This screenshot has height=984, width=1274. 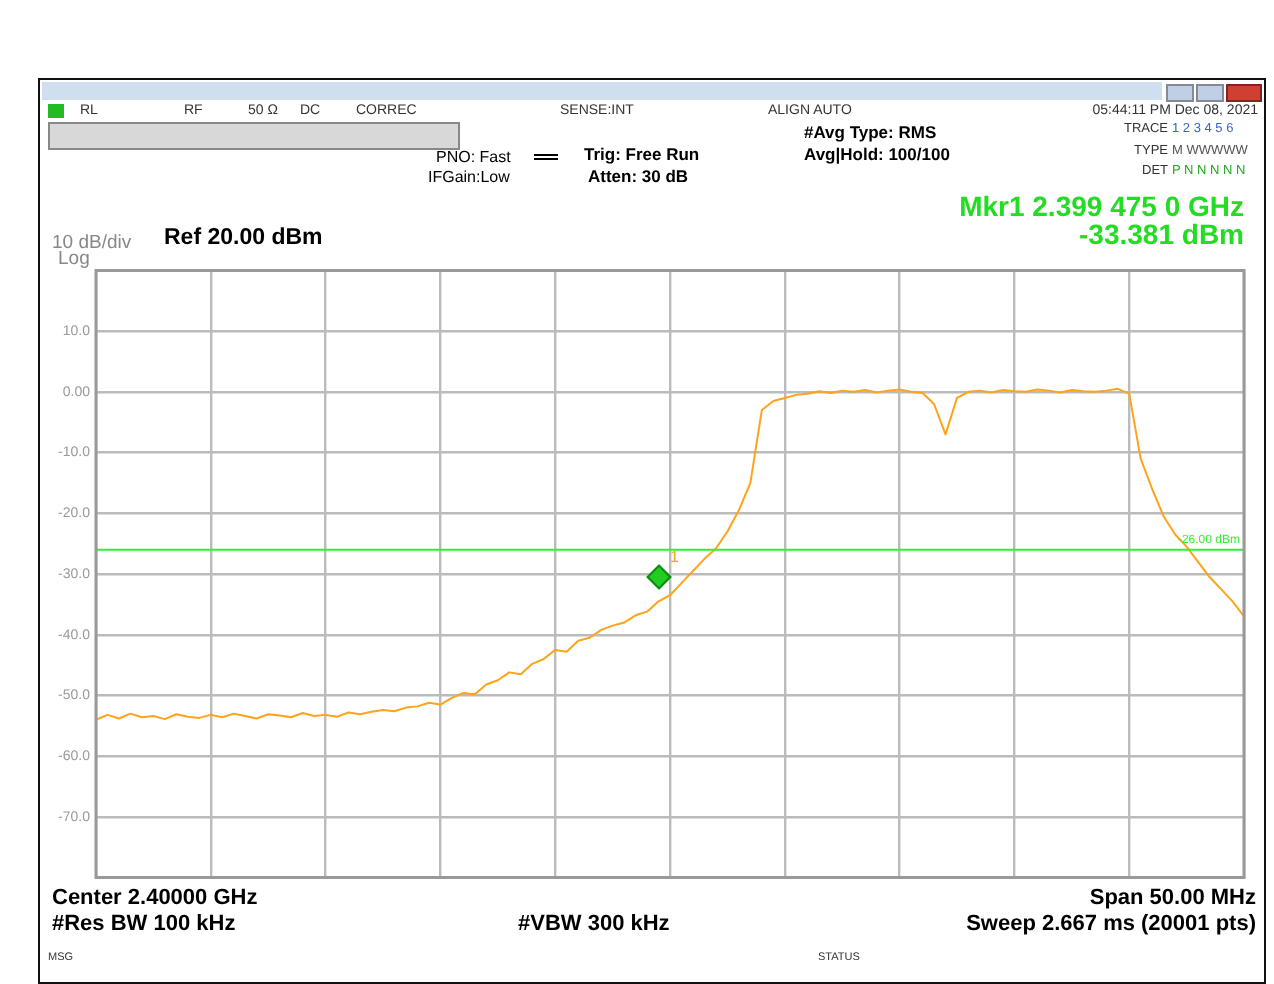 What do you see at coordinates (1161, 234) in the screenshot?
I see `text: -33.381 dBm` at bounding box center [1161, 234].